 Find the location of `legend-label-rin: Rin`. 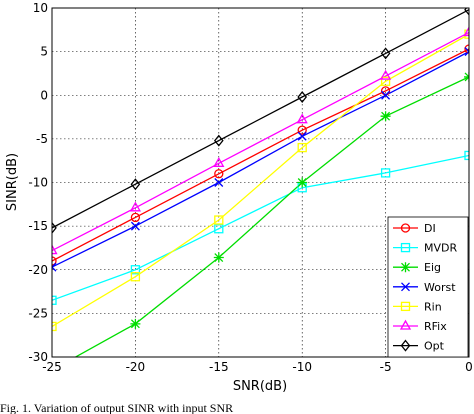

legend-label-rin: Rin is located at coordinates (433, 306).